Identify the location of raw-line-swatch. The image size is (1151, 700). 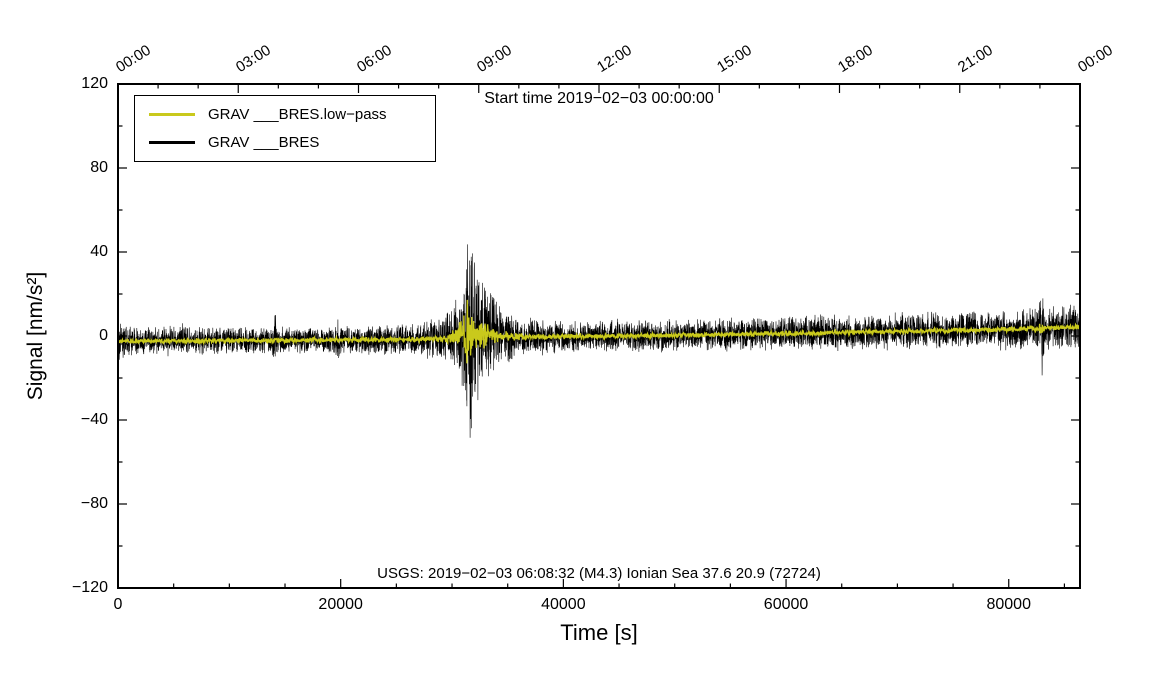
(172, 142).